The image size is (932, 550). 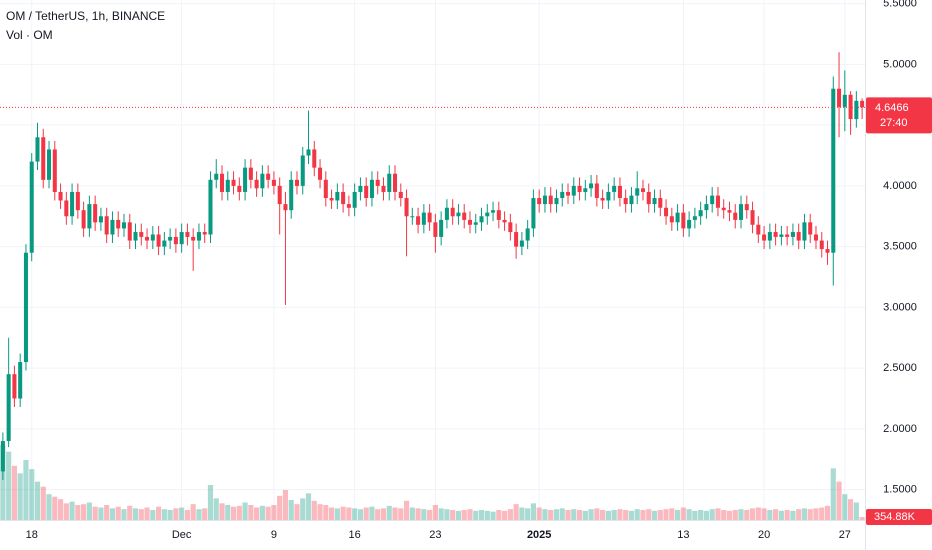 What do you see at coordinates (900, 5) in the screenshot?
I see `y-tick-label: 5.5000` at bounding box center [900, 5].